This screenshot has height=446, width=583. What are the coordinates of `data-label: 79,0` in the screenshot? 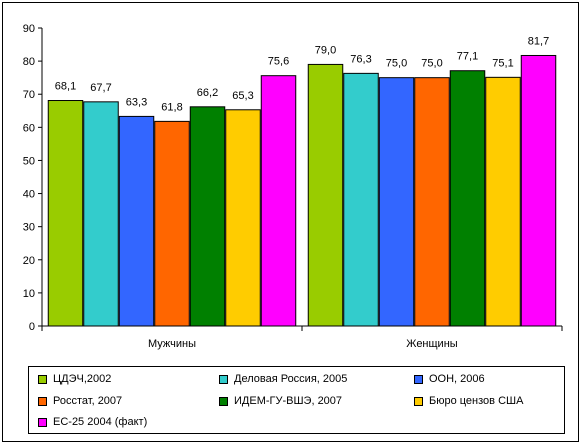 It's located at (325, 50).